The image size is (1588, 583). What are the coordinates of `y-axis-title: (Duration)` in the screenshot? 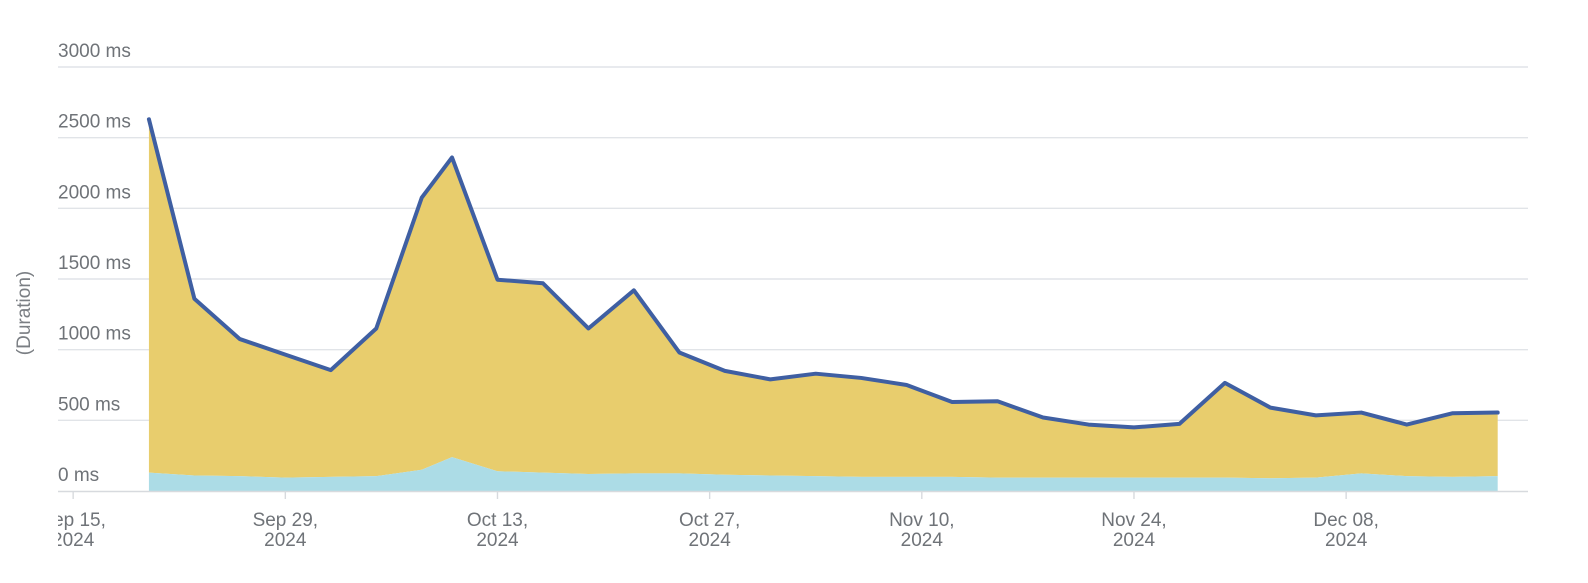 It's located at (24, 313).